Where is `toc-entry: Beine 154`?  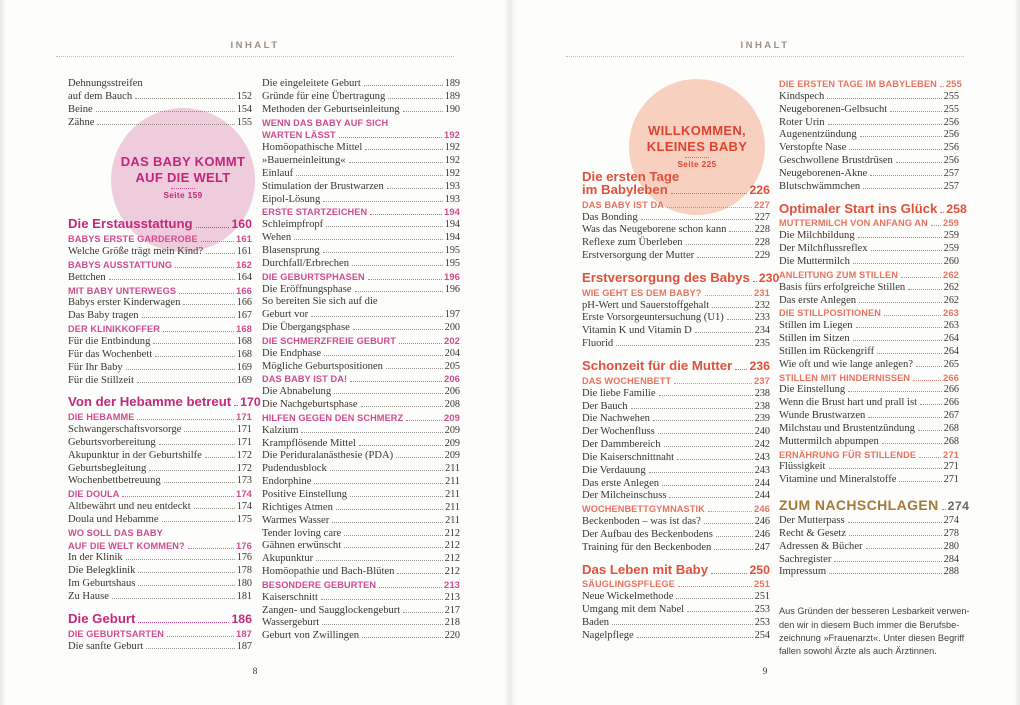 toc-entry: Beine 154 is located at coordinates (160, 110).